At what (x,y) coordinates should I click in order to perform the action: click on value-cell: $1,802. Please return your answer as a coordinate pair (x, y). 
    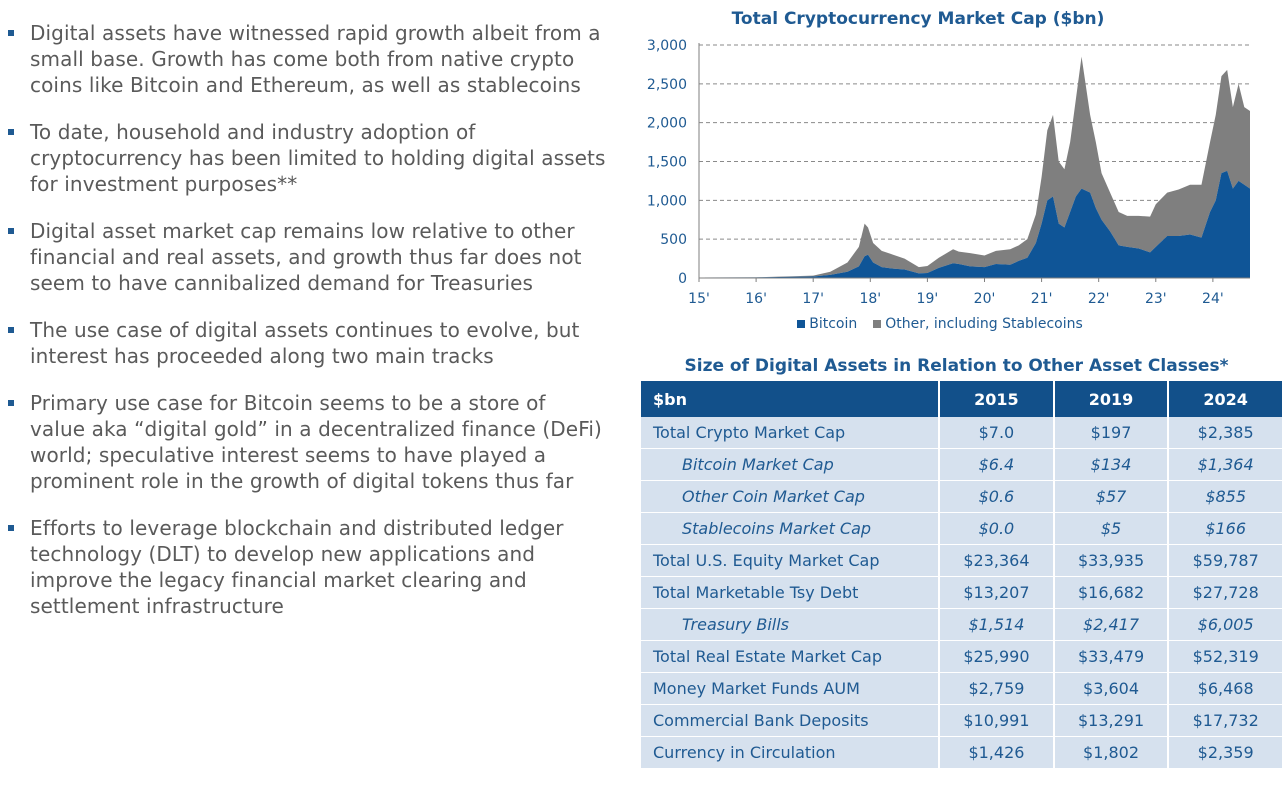
    Looking at the image, I should click on (1111, 752).